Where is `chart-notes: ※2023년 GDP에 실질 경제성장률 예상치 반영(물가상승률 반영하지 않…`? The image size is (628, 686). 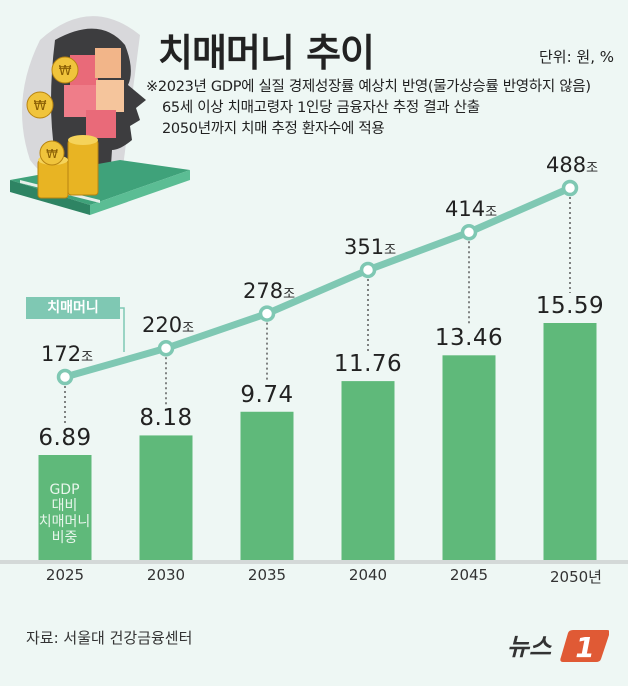 chart-notes: ※2023년 GDP에 실질 경제성장률 예상치 반영(물가상승률 반영하지 않… is located at coordinates (368, 108).